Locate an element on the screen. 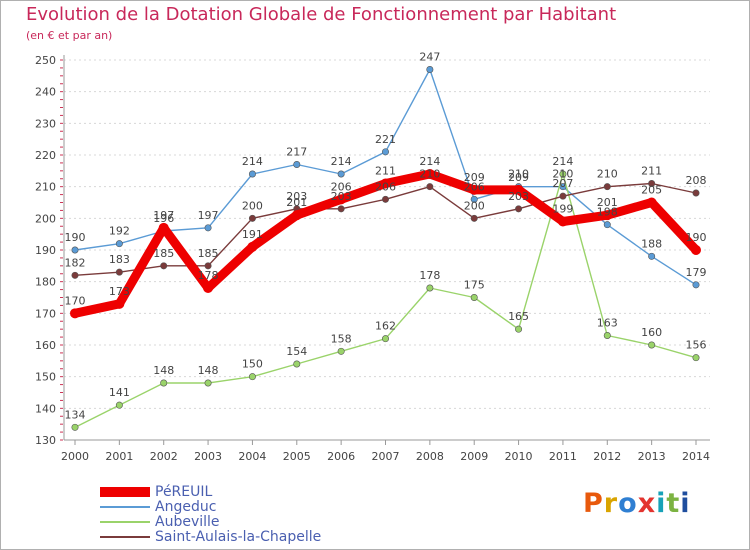 Image resolution: width=750 pixels, height=550 pixels. x-tick-label: 2006 is located at coordinates (341, 456).